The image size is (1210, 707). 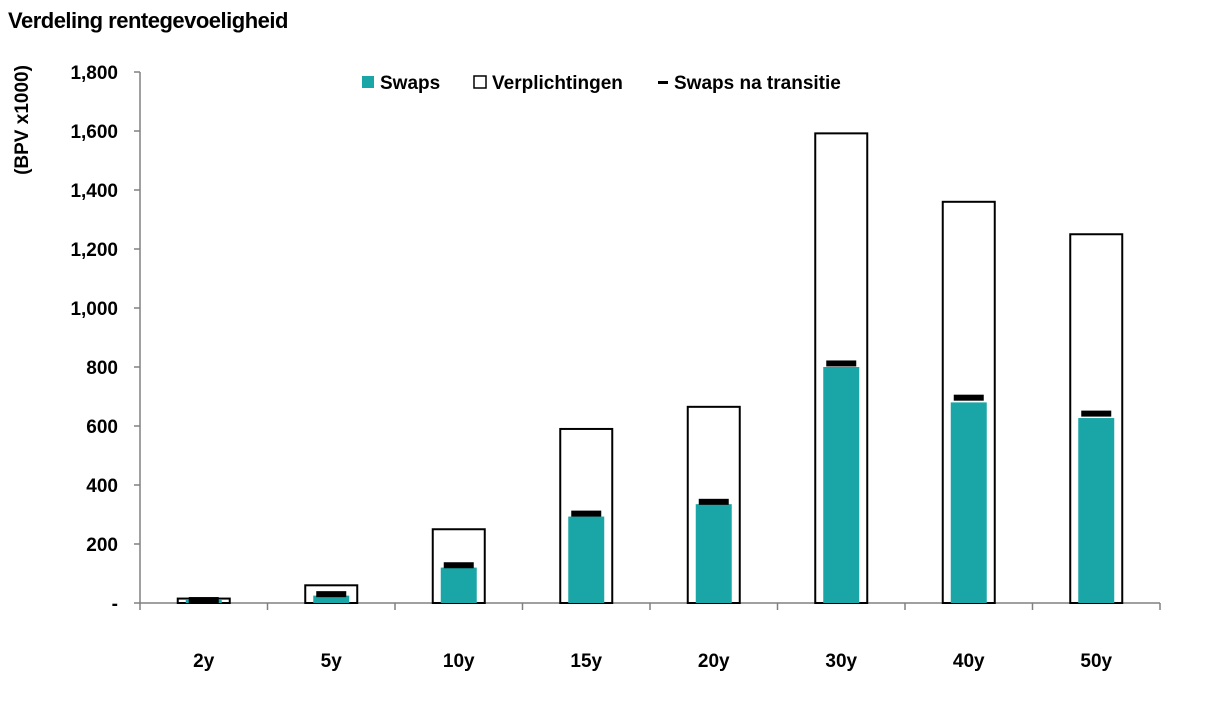 What do you see at coordinates (757, 83) in the screenshot?
I see `legend-label-transition: Swaps na transitie` at bounding box center [757, 83].